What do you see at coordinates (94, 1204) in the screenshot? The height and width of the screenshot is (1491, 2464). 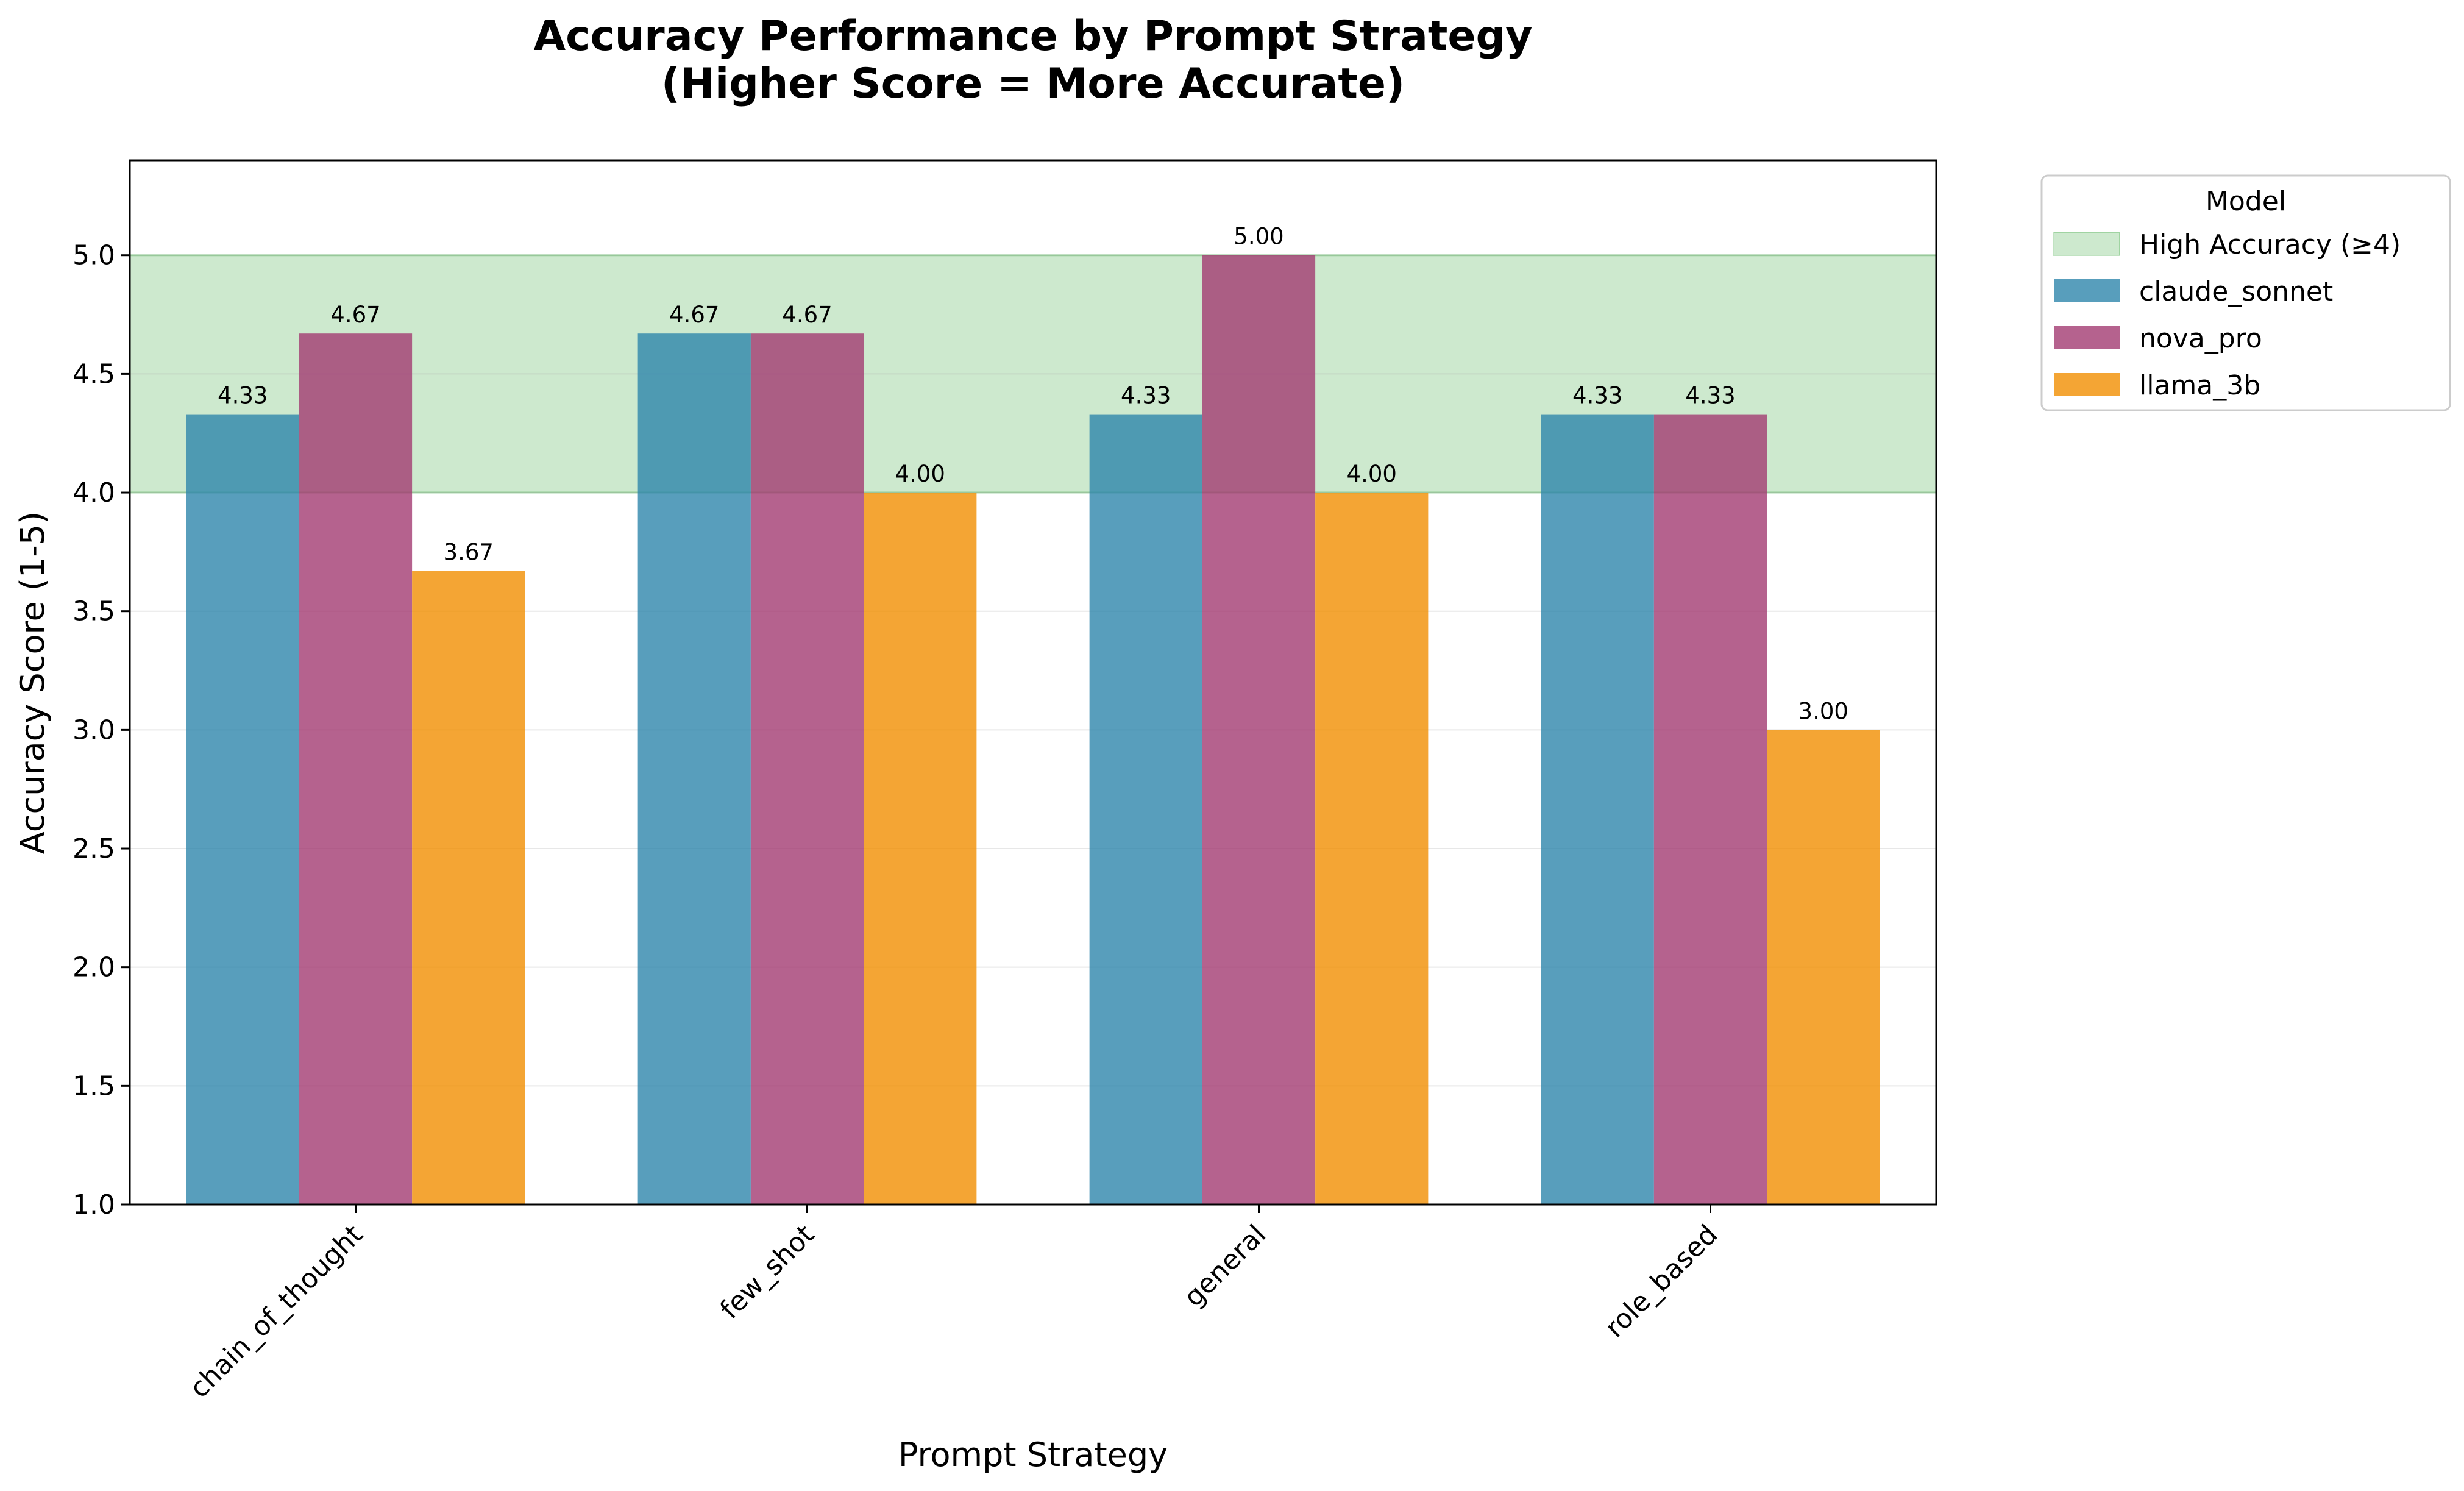 I see `y-tick-label: 1.0` at bounding box center [94, 1204].